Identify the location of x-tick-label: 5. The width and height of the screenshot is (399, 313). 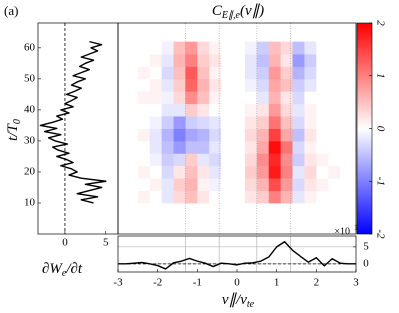
(106, 243).